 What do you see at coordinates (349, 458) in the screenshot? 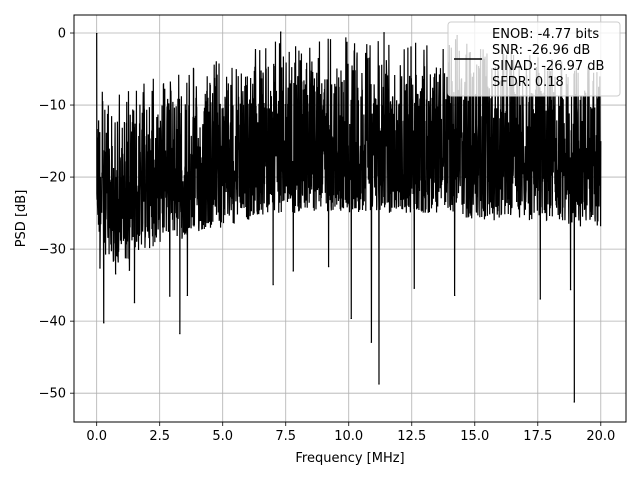
I see `x-axis-label: Frequency [MHz]` at bounding box center [349, 458].